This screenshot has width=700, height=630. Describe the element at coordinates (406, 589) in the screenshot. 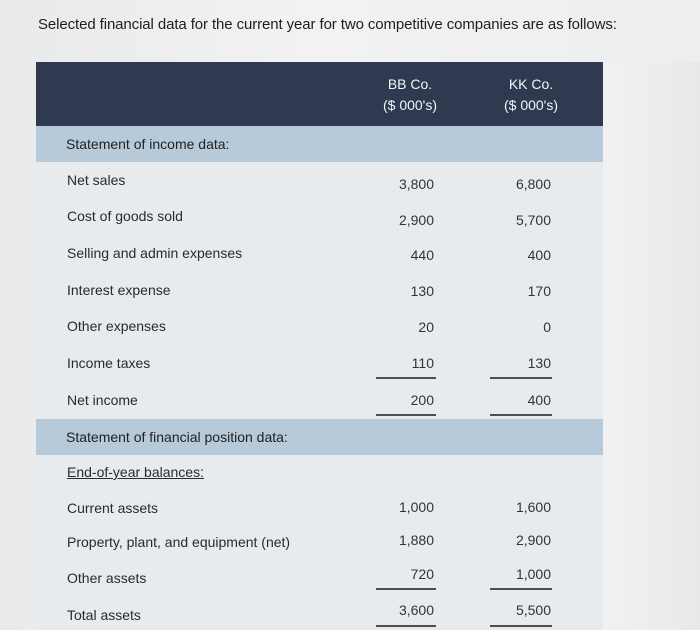

I see `assets-subtotal-rule-bb` at that location.